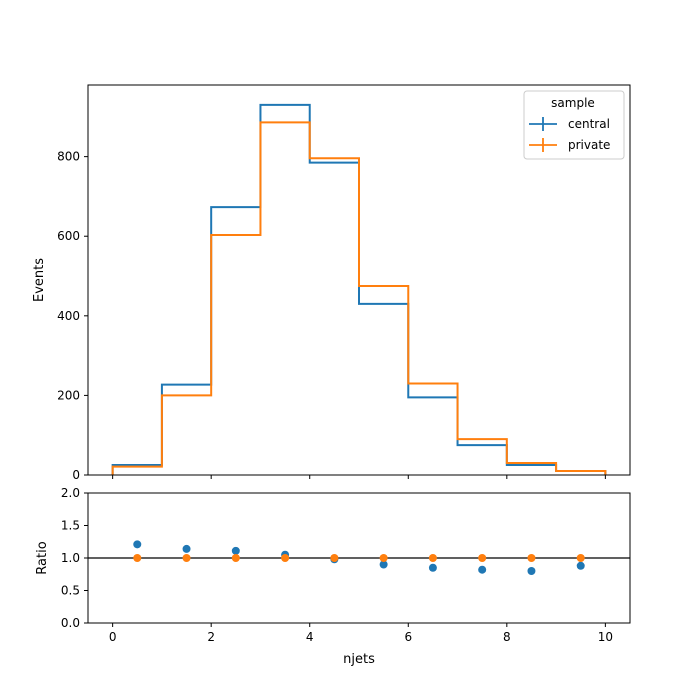 This screenshot has width=700, height=700. I want to click on ratio-ytick-label: 0.5, so click(70, 591).